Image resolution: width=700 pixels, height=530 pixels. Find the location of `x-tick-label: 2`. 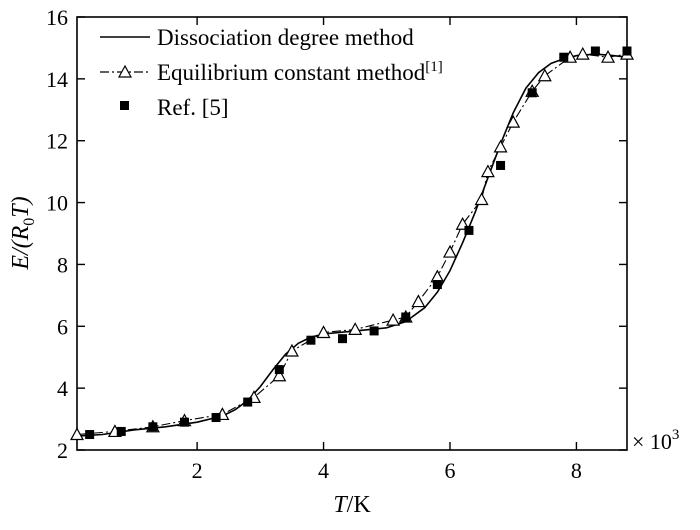

x-tick-label: 2 is located at coordinates (197, 470).